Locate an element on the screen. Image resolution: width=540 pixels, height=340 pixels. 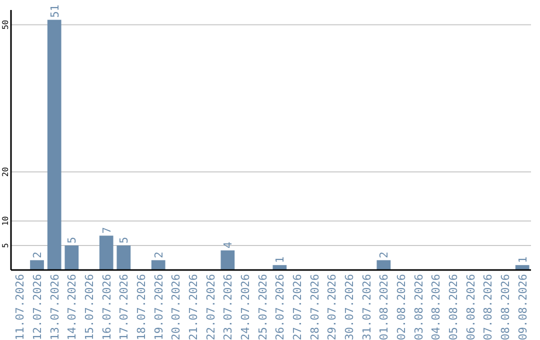
y-tick-label: 5 is located at coordinates (5, 245).